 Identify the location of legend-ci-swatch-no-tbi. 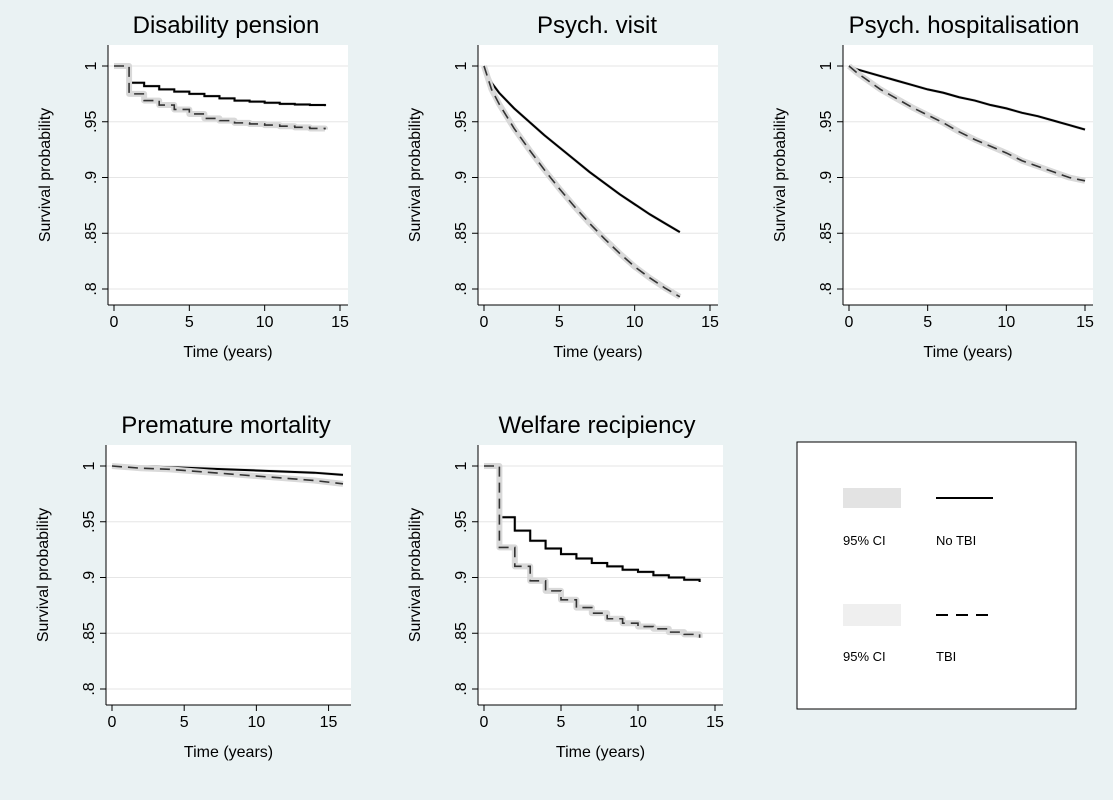
(872, 498).